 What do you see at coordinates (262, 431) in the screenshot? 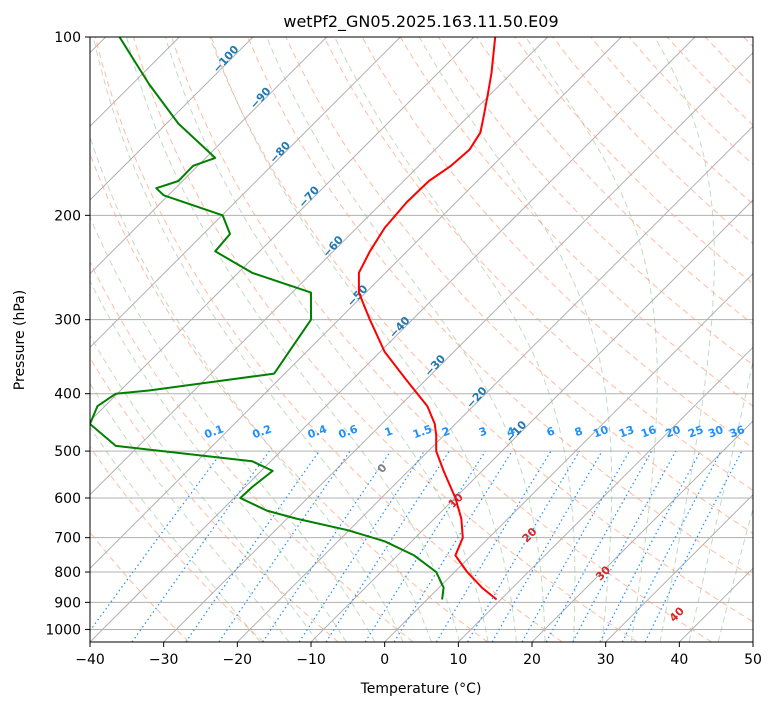
I see `mixing-ratio-label: 0.2` at bounding box center [262, 431].